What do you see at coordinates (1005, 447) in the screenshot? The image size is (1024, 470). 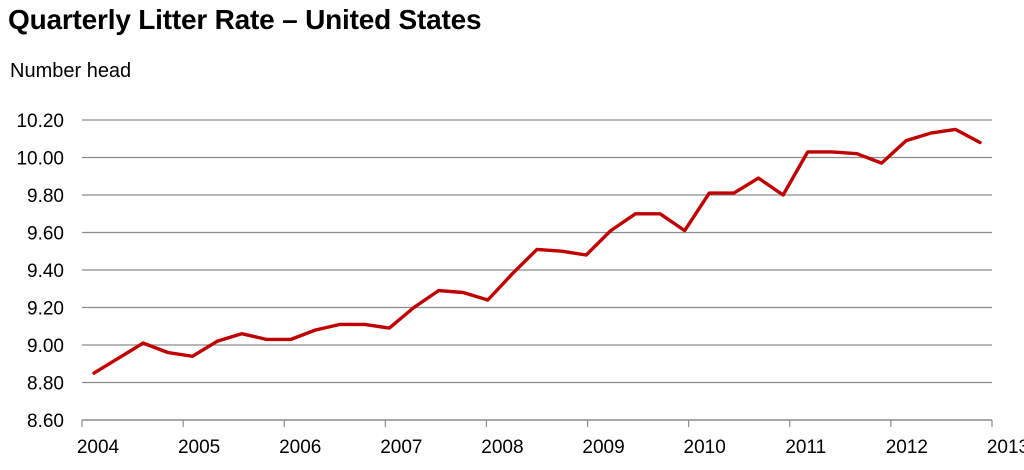 I see `x-tick-label: 2013` at bounding box center [1005, 447].